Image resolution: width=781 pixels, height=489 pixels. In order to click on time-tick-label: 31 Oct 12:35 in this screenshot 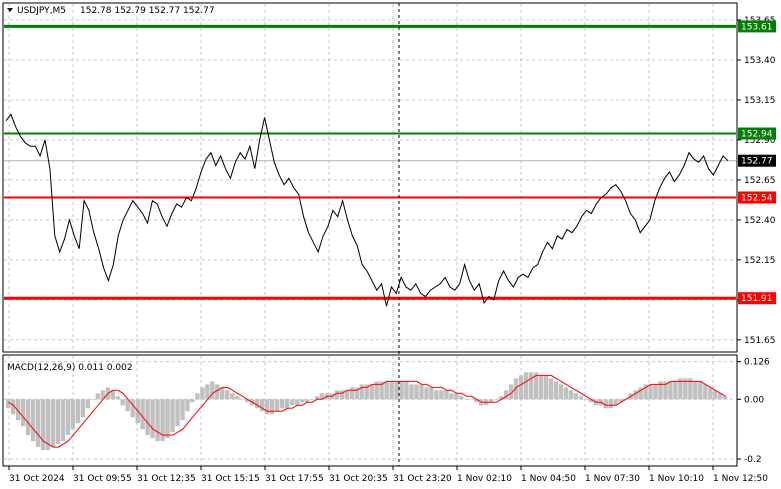, I will do `click(166, 479)`.